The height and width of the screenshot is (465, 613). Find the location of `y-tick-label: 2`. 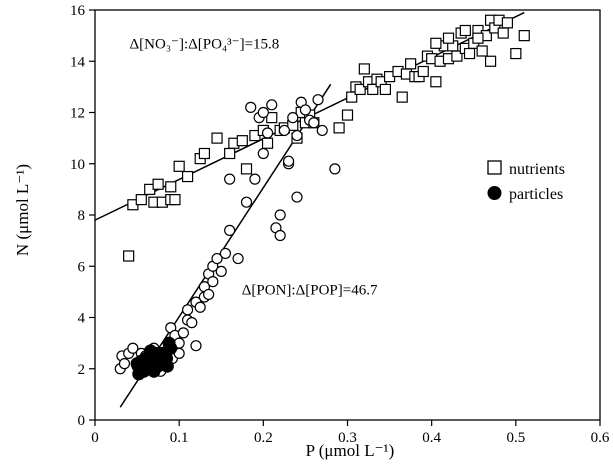

y-tick-label: 2 is located at coordinates (82, 370).